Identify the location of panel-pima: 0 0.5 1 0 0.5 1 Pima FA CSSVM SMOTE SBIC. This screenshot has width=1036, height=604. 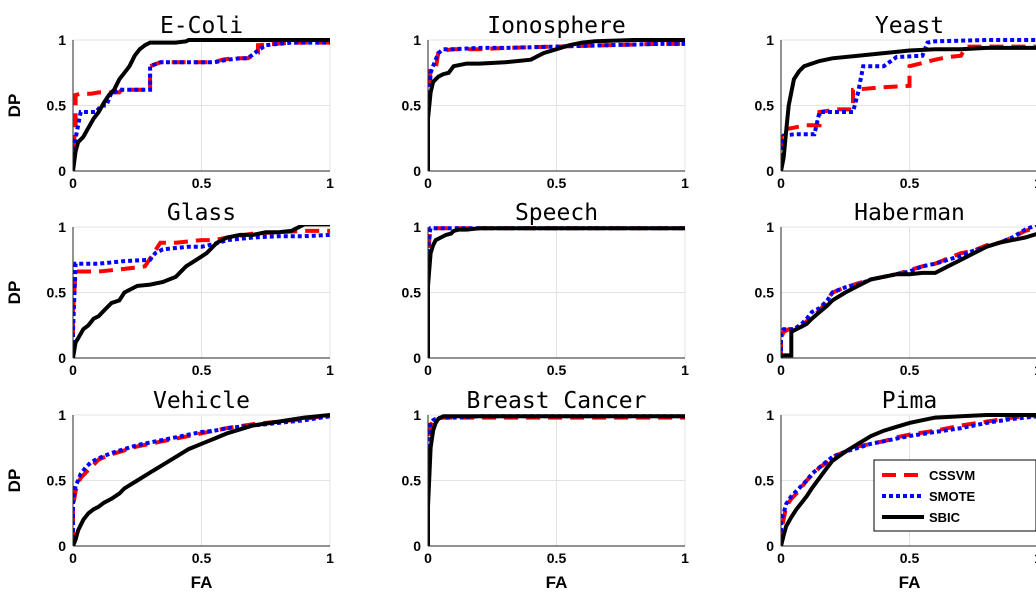
(895, 490).